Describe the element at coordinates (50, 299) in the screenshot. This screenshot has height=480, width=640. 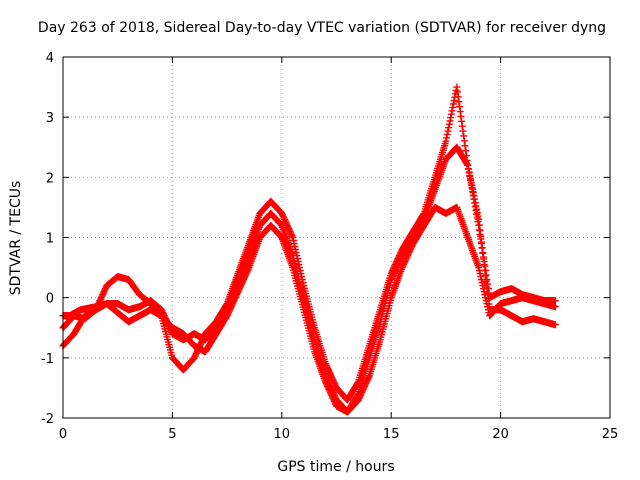
I see `y-tick-label: 0` at that location.